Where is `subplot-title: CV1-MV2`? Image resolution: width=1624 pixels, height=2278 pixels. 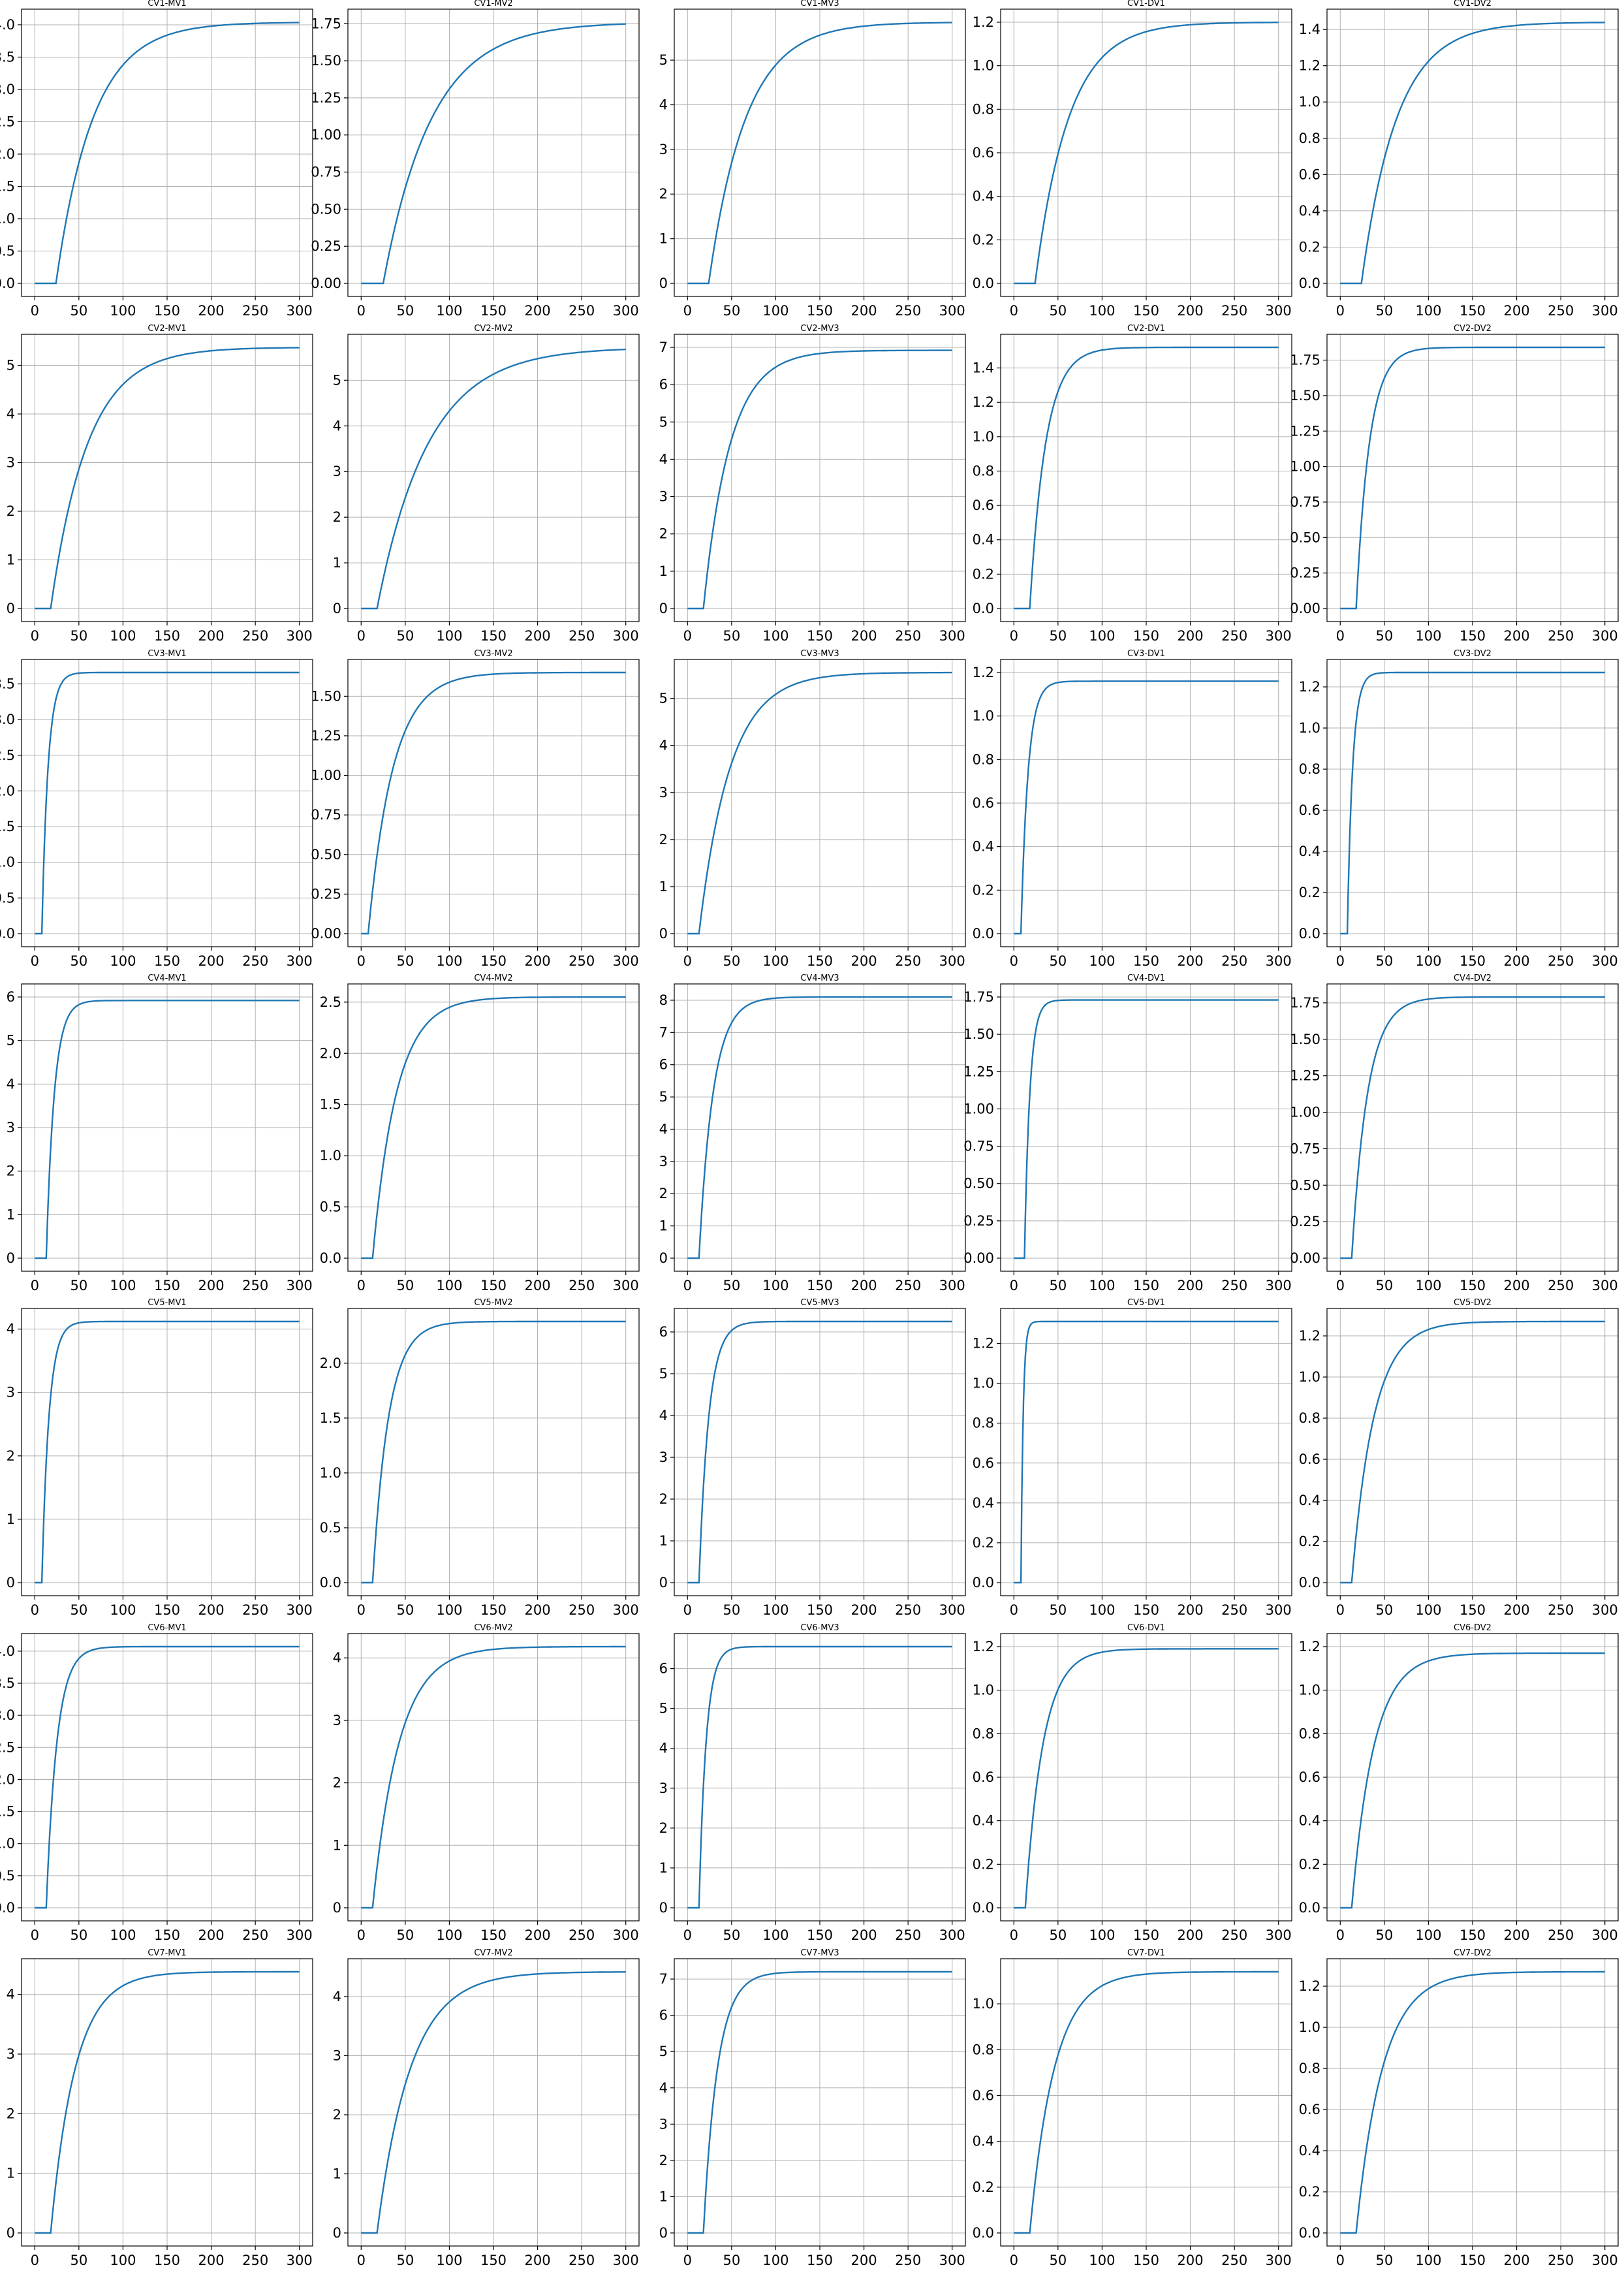
subplot-title: CV1-MV2 is located at coordinates (493, 4).